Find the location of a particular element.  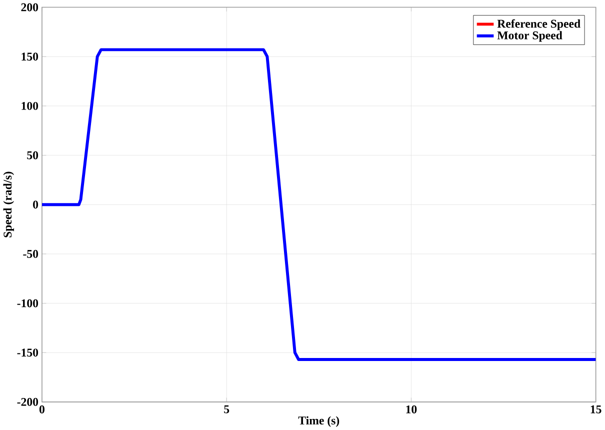

y-tick-label: 150 is located at coordinates (30, 56).